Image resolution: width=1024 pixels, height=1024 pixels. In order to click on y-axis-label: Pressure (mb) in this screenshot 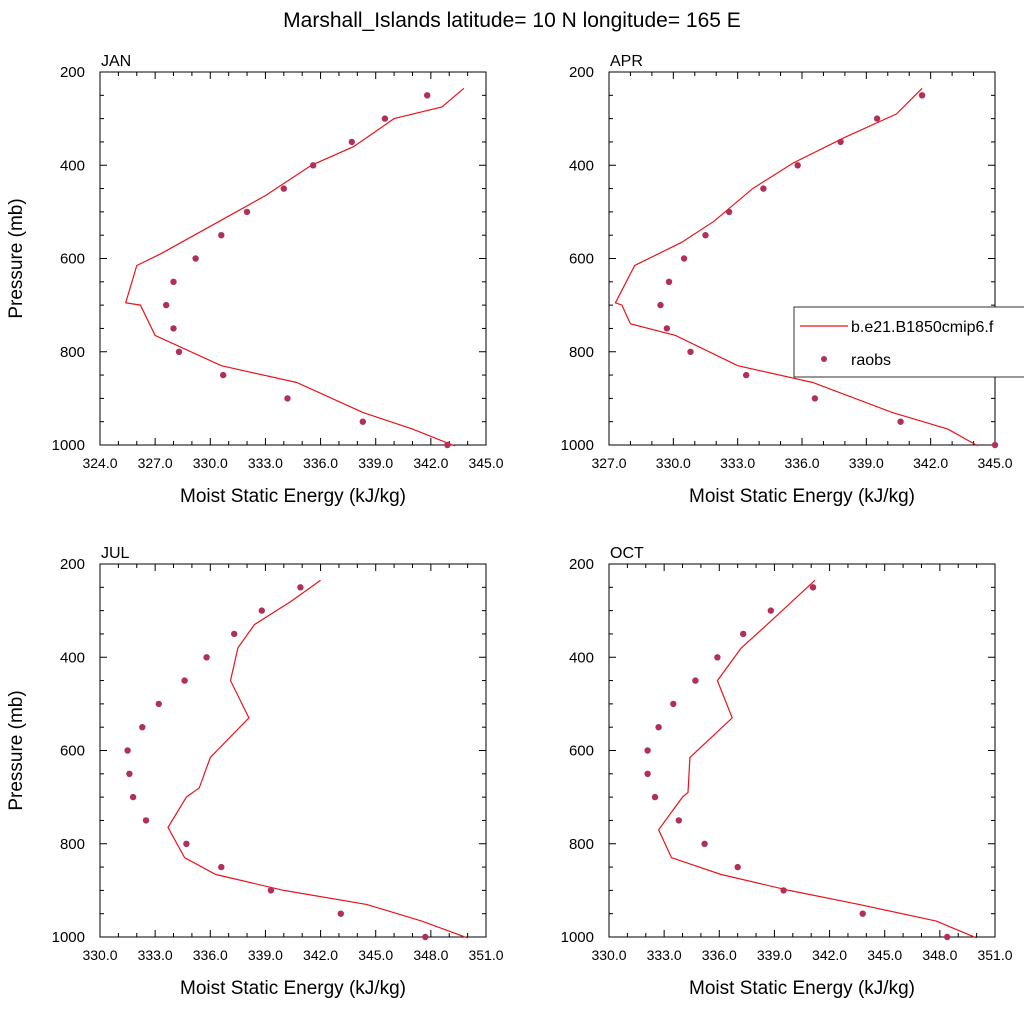, I will do `click(16, 750)`.